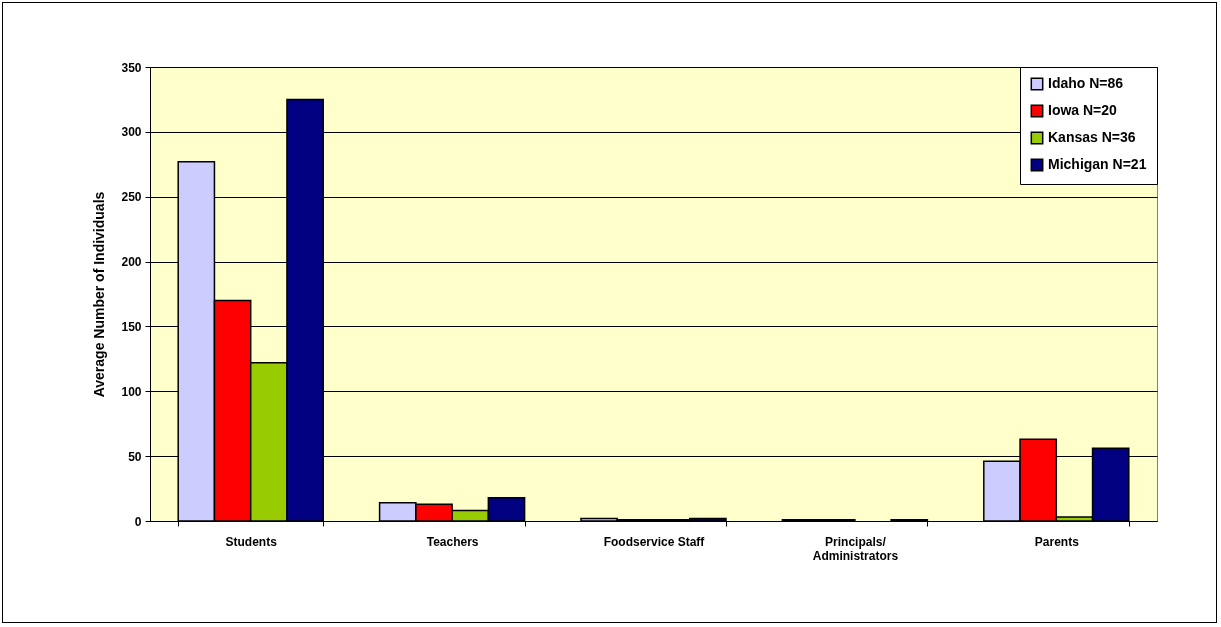 The image size is (1221, 627). What do you see at coordinates (99, 294) in the screenshot?
I see `y-axis-title: Average Number of Individuals` at bounding box center [99, 294].